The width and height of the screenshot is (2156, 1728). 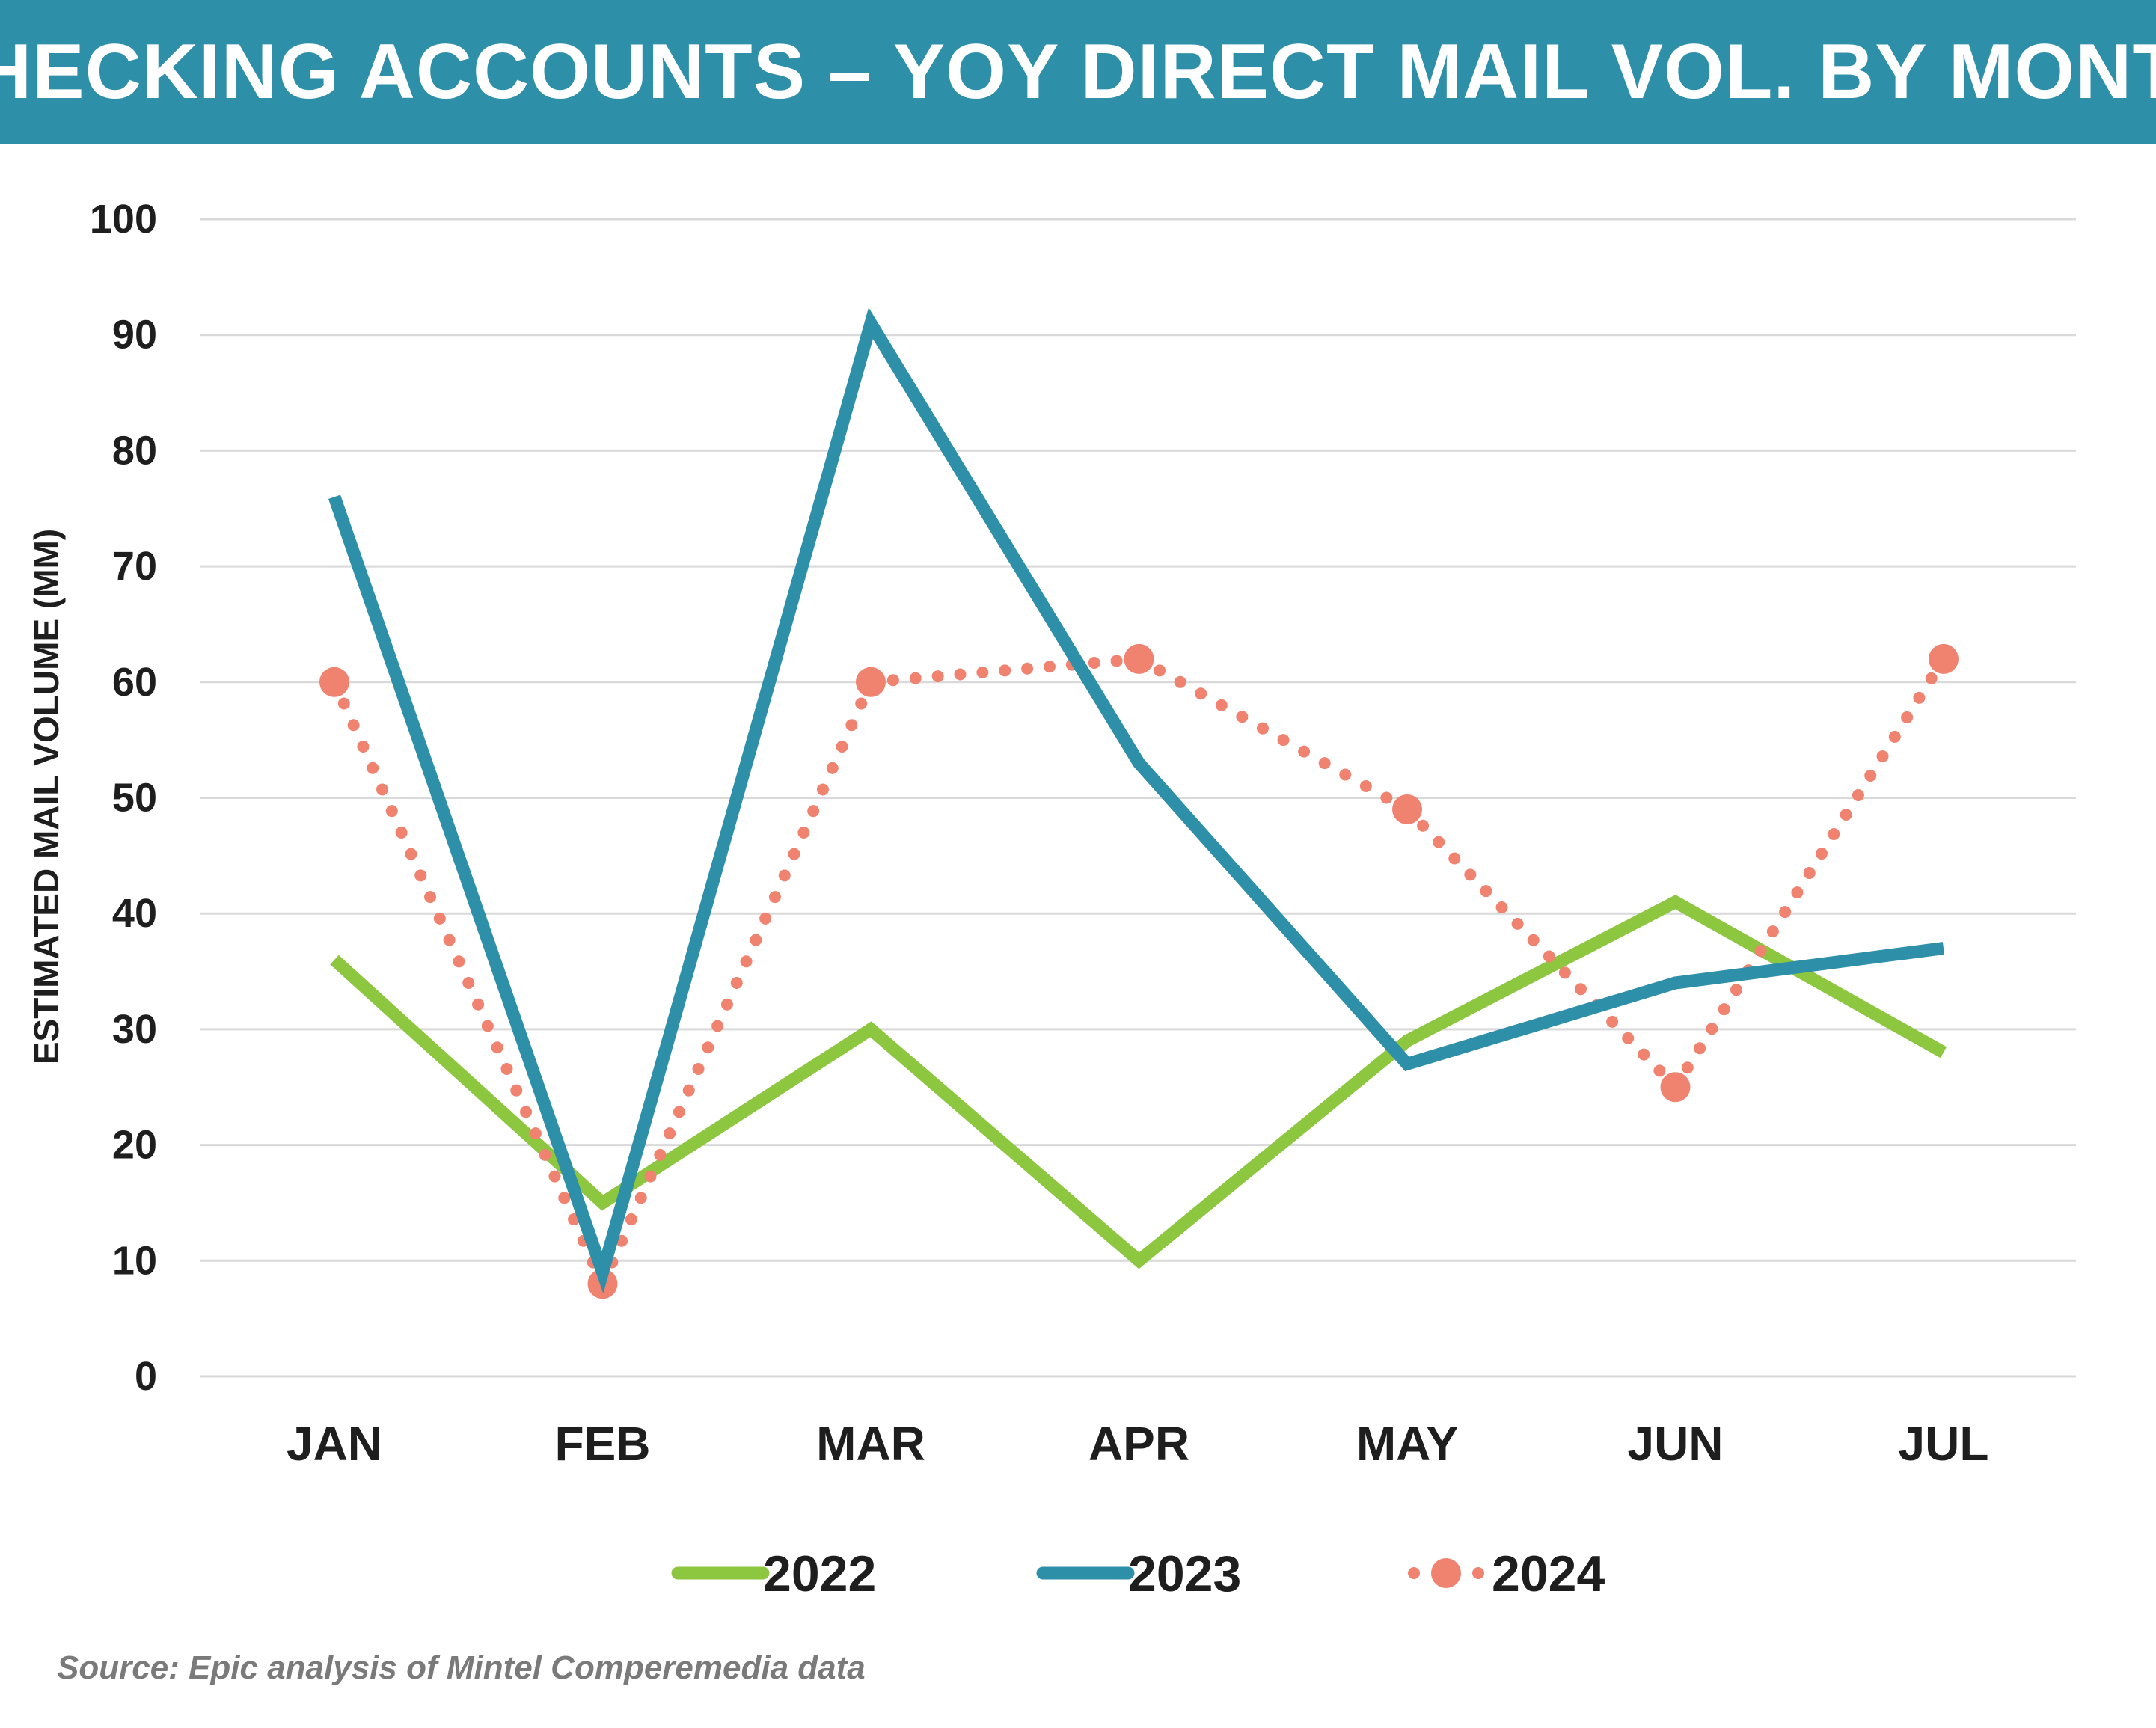 What do you see at coordinates (146, 1376) in the screenshot?
I see `y-tick-label: 0` at bounding box center [146, 1376].